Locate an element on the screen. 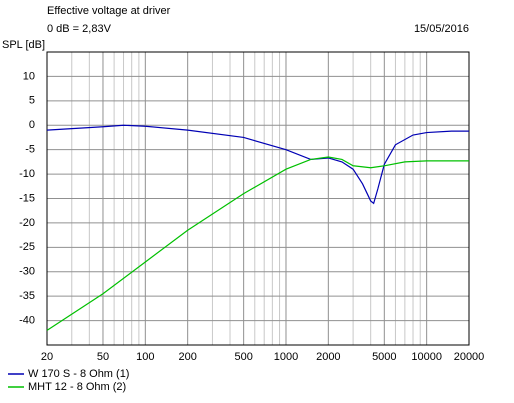 Image resolution: width=514 pixels, height=403 pixels. x-tick-label: 20000 is located at coordinates (469, 357).